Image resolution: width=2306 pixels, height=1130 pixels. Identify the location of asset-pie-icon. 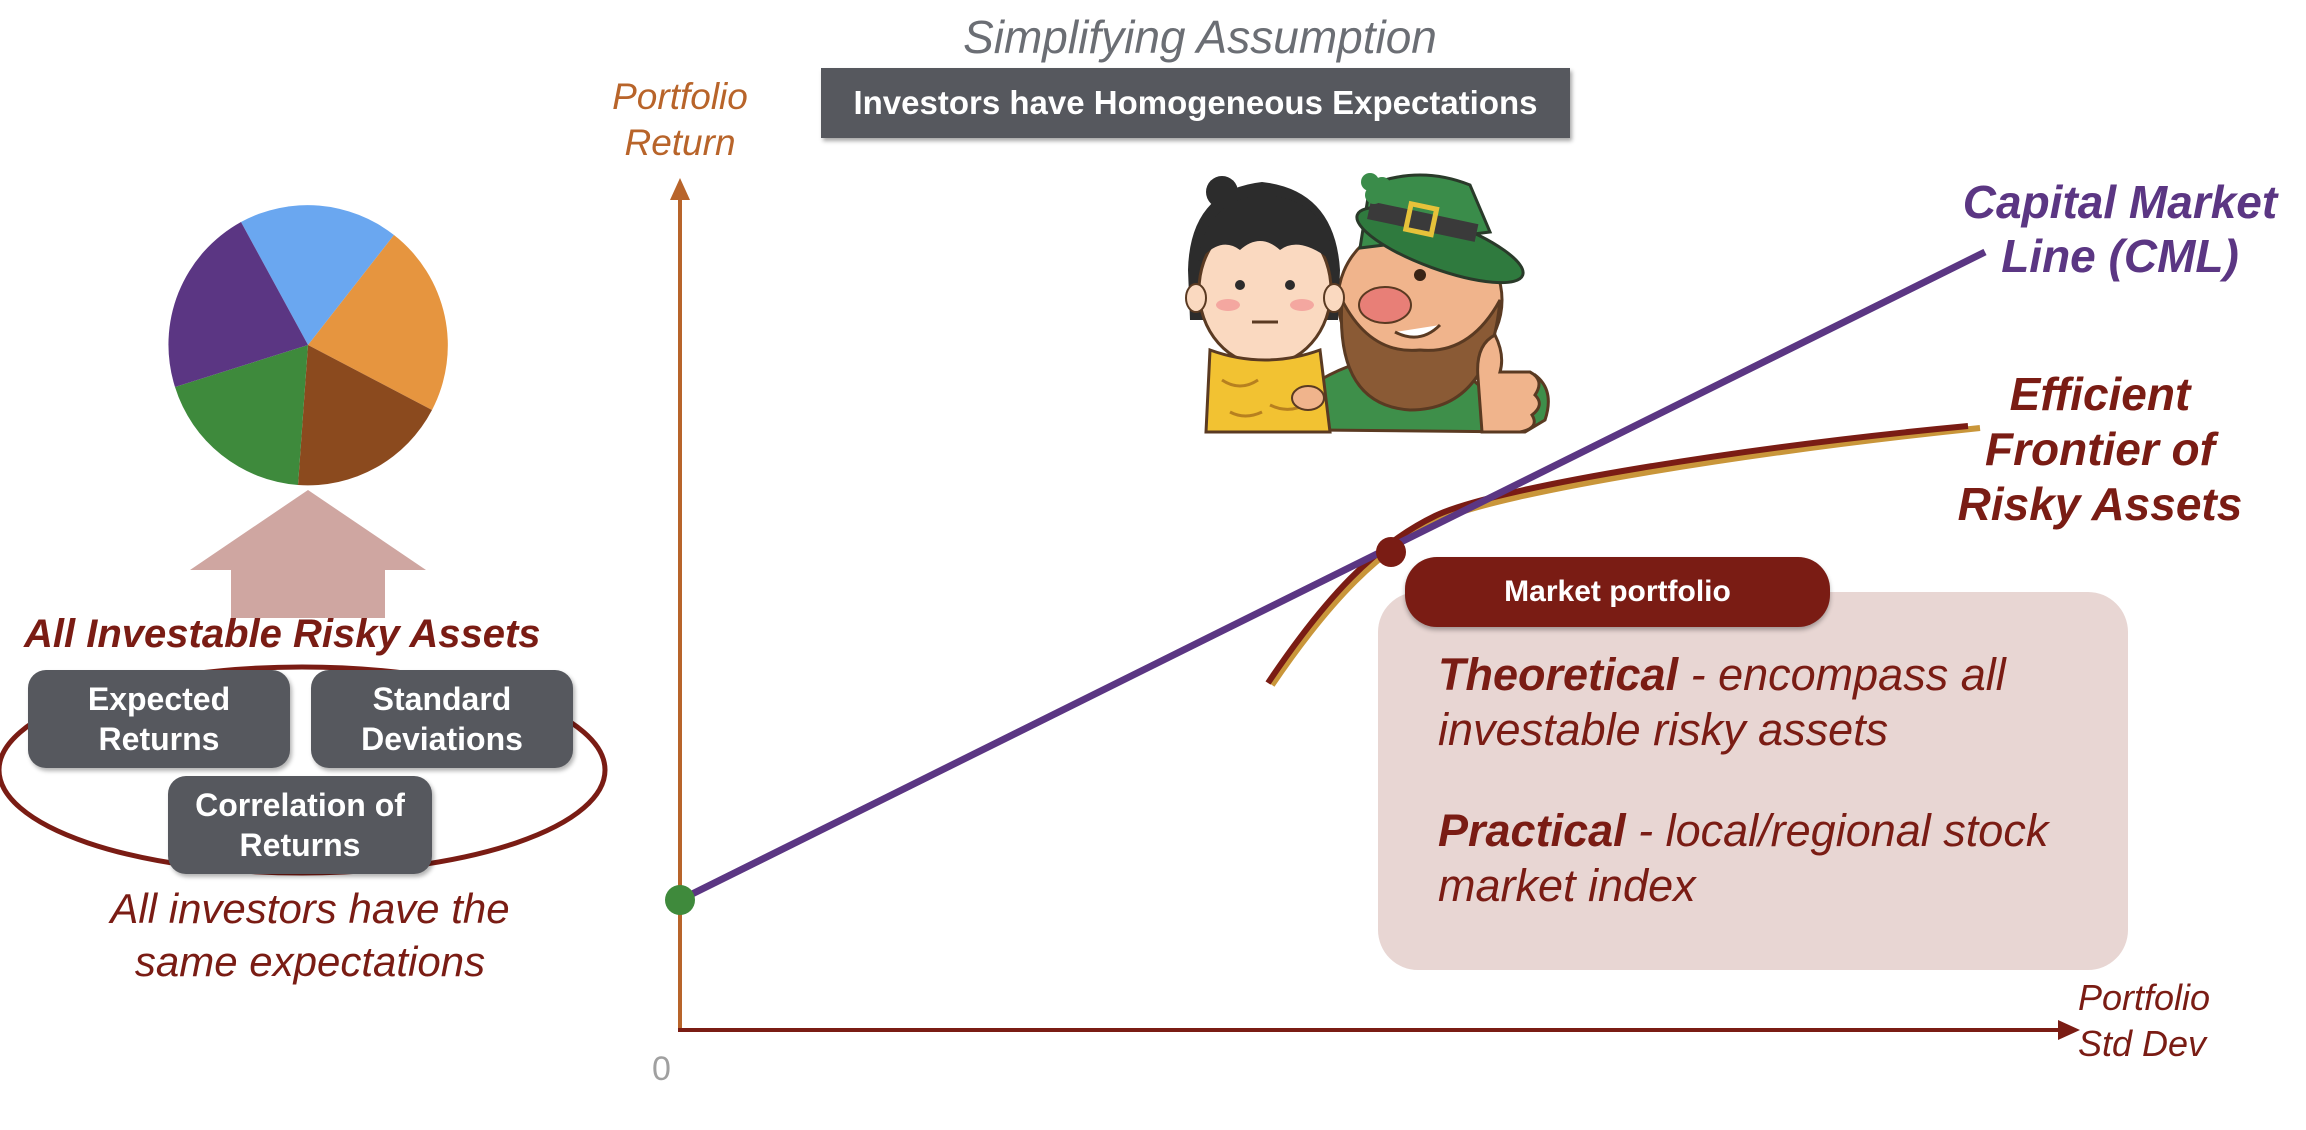
(308, 345).